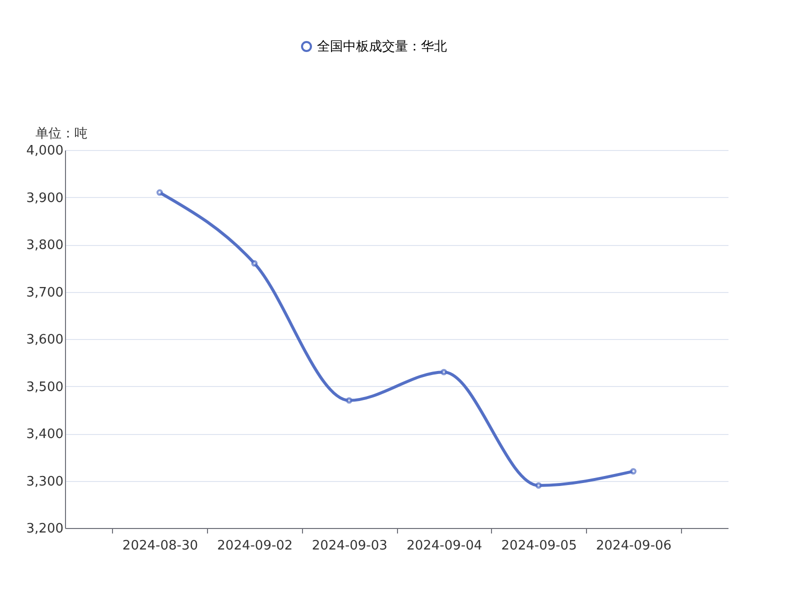 The height and width of the screenshot is (600, 795). What do you see at coordinates (539, 546) in the screenshot?
I see `x-tick-label: 2024-09-05` at bounding box center [539, 546].